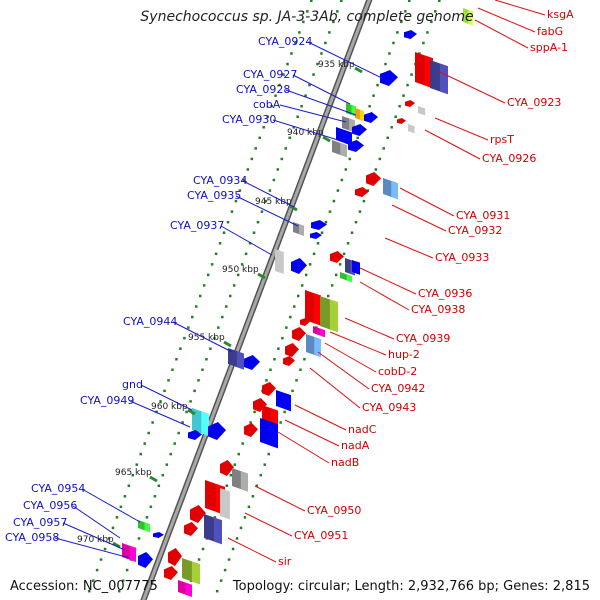 Image resolution: width=600 pixels, height=600 pixels. Describe the element at coordinates (370, 360) in the screenshot. I see `gene-label: cobD-2` at that location.